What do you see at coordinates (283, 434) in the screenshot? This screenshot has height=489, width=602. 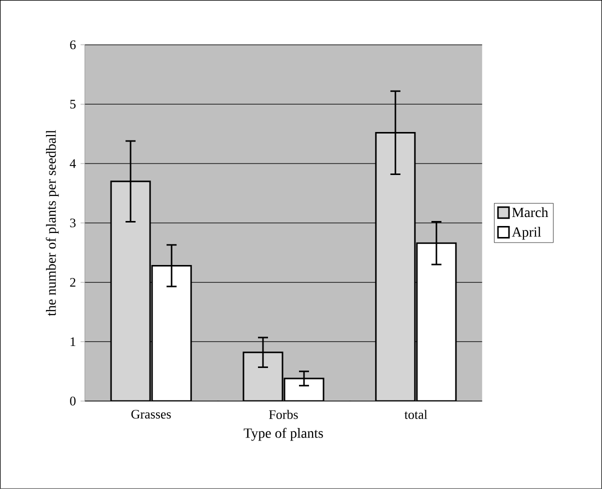 I see `x-axis-title: Type of plants` at bounding box center [283, 434].